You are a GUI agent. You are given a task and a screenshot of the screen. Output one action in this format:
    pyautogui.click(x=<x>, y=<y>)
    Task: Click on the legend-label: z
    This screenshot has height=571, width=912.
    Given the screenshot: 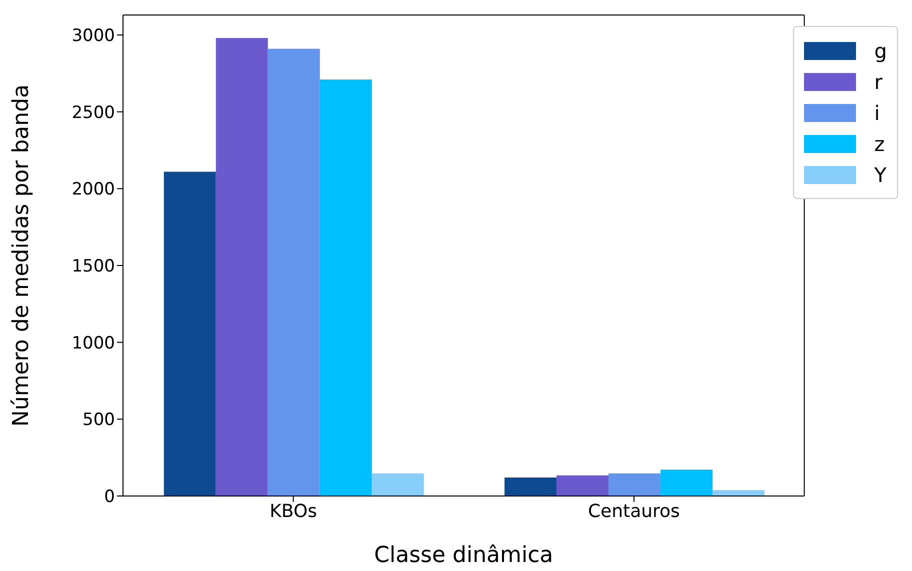 What is the action you would take?
    pyautogui.click(x=879, y=144)
    